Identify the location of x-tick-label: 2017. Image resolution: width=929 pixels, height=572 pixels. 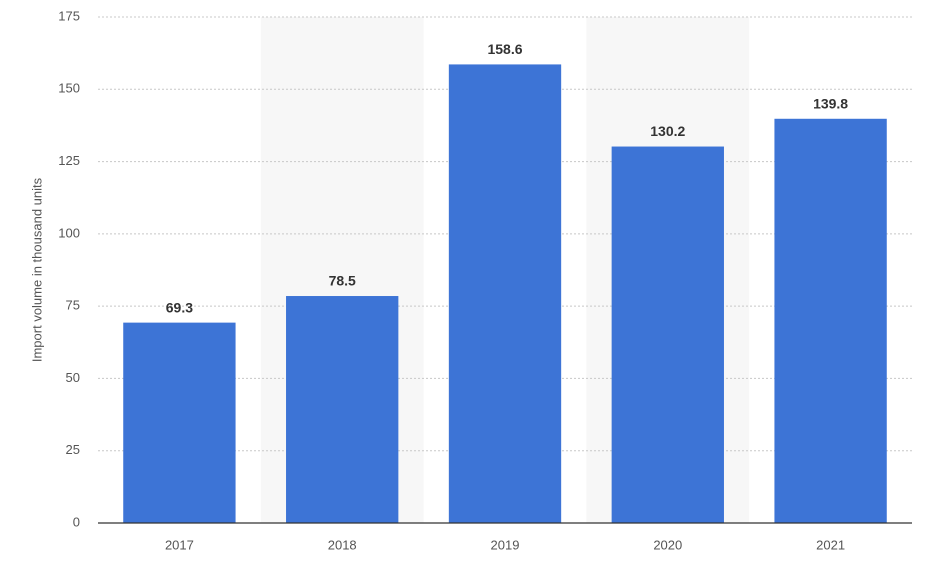
(179, 544).